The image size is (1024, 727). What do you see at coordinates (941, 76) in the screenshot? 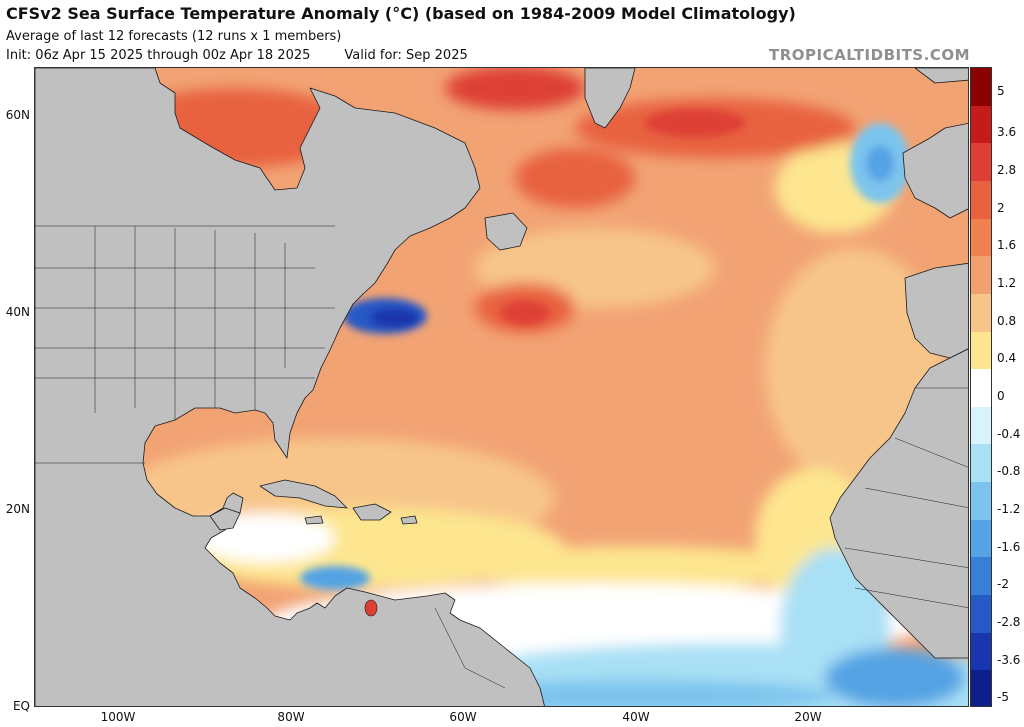
I see `land-iceland` at bounding box center [941, 76].